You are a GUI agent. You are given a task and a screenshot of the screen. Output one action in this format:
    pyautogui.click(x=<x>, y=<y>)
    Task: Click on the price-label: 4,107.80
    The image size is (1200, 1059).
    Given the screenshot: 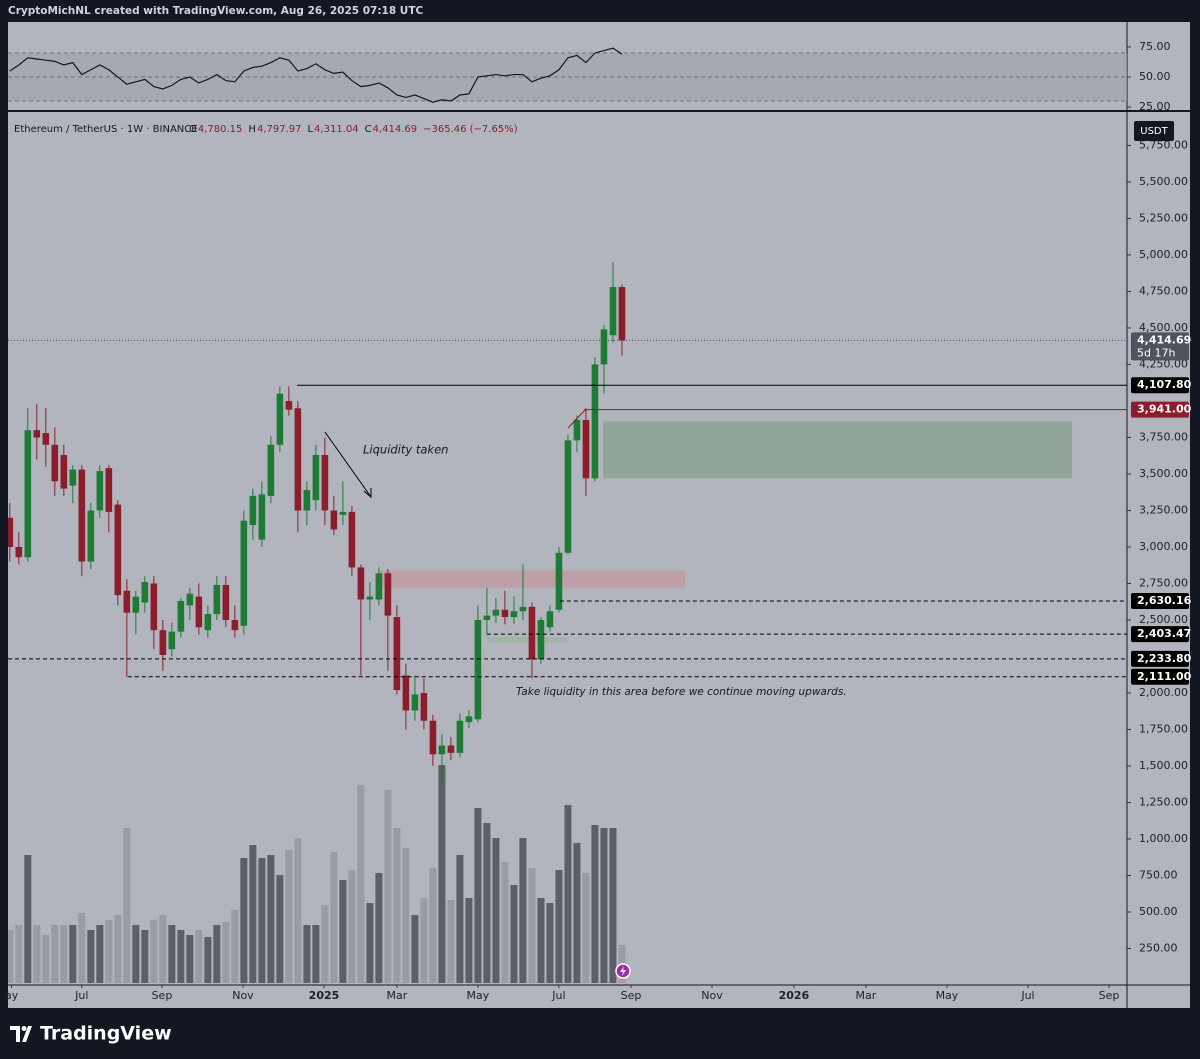 What is the action you would take?
    pyautogui.click(x=1164, y=384)
    